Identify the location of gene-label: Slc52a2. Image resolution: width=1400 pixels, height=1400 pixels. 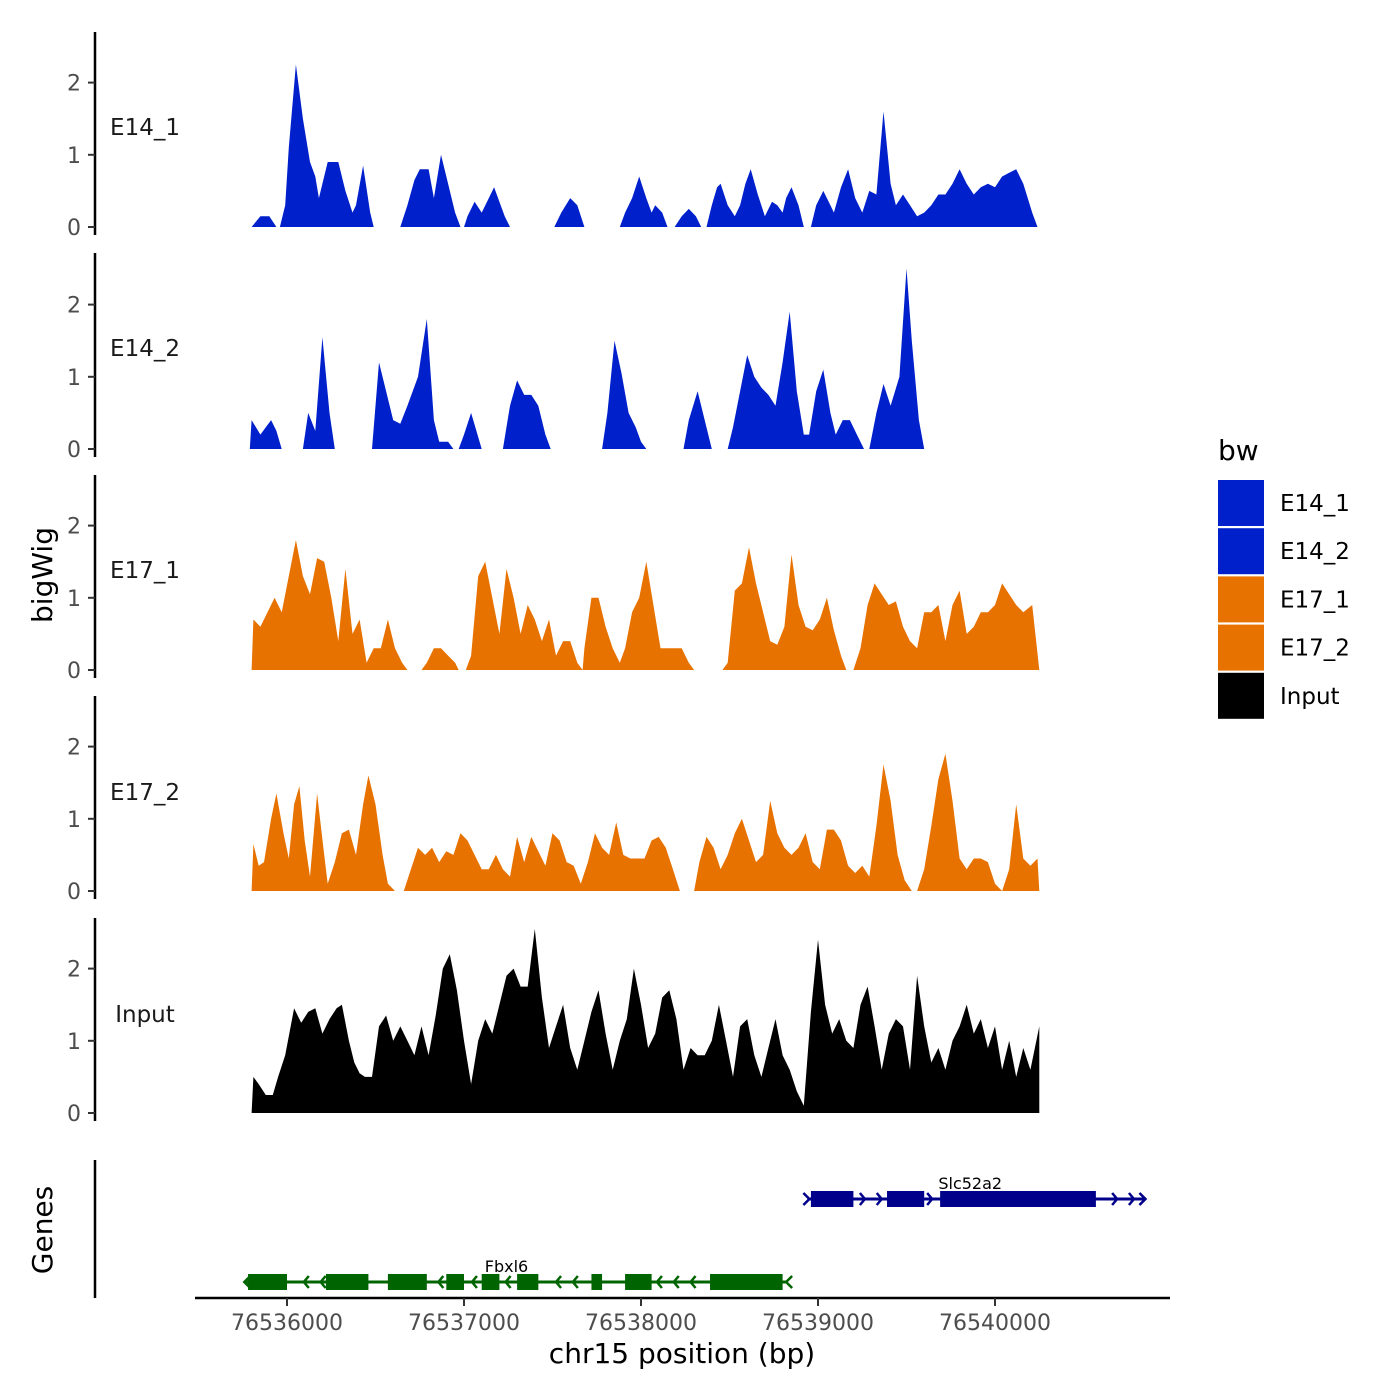
(970, 1183).